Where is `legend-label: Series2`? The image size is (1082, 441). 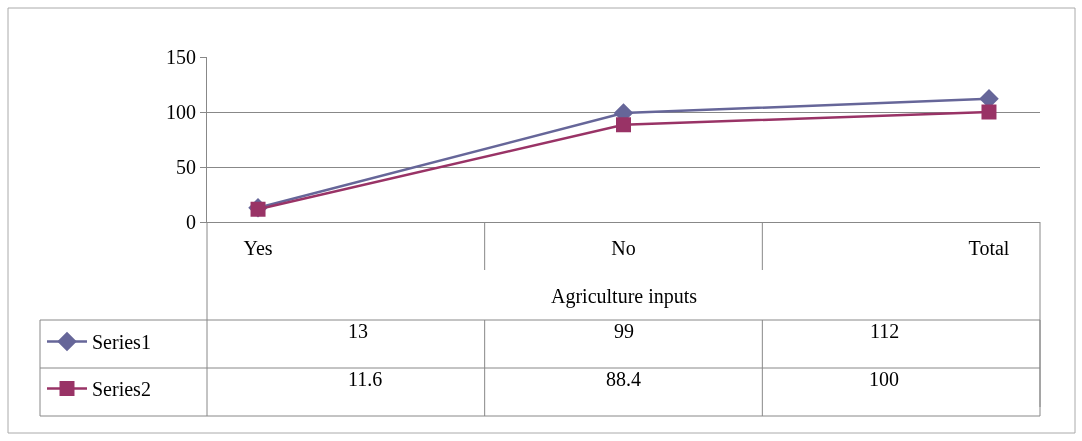
legend-label: Series2 is located at coordinates (121, 389).